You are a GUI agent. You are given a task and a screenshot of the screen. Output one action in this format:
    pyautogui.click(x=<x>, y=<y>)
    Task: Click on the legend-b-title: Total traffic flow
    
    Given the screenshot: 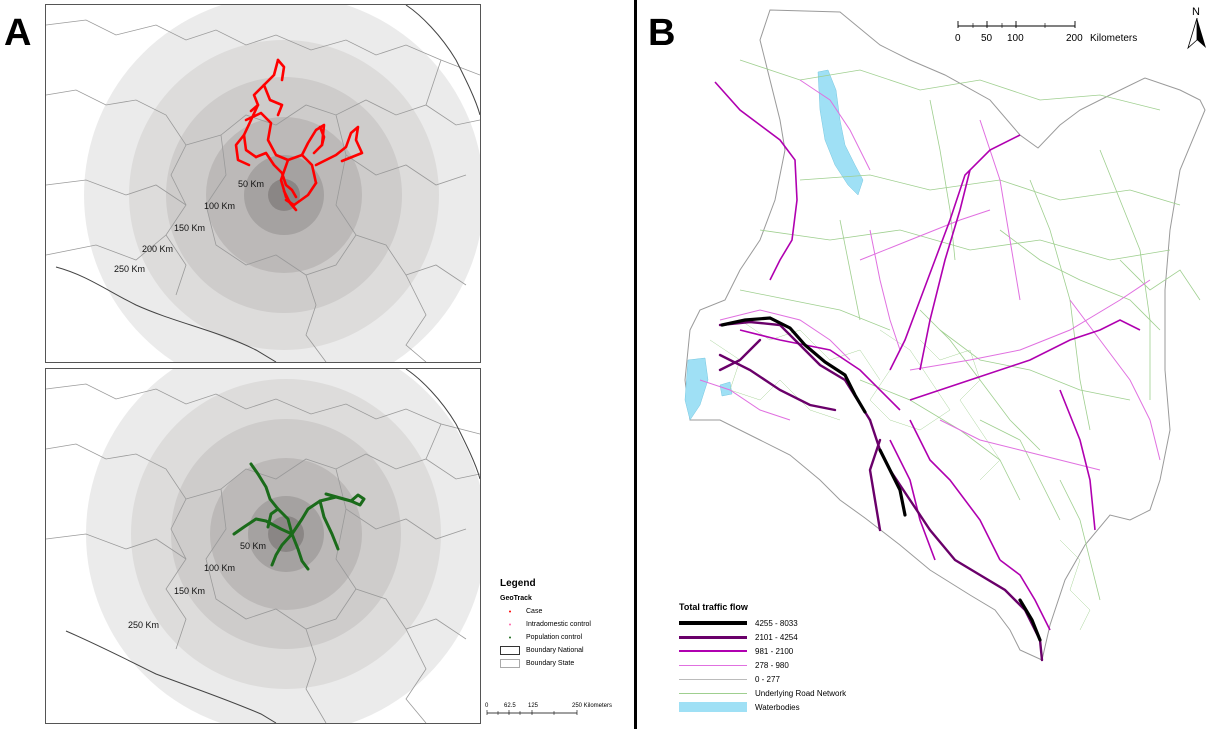 What is the action you would take?
    pyautogui.click(x=713, y=607)
    